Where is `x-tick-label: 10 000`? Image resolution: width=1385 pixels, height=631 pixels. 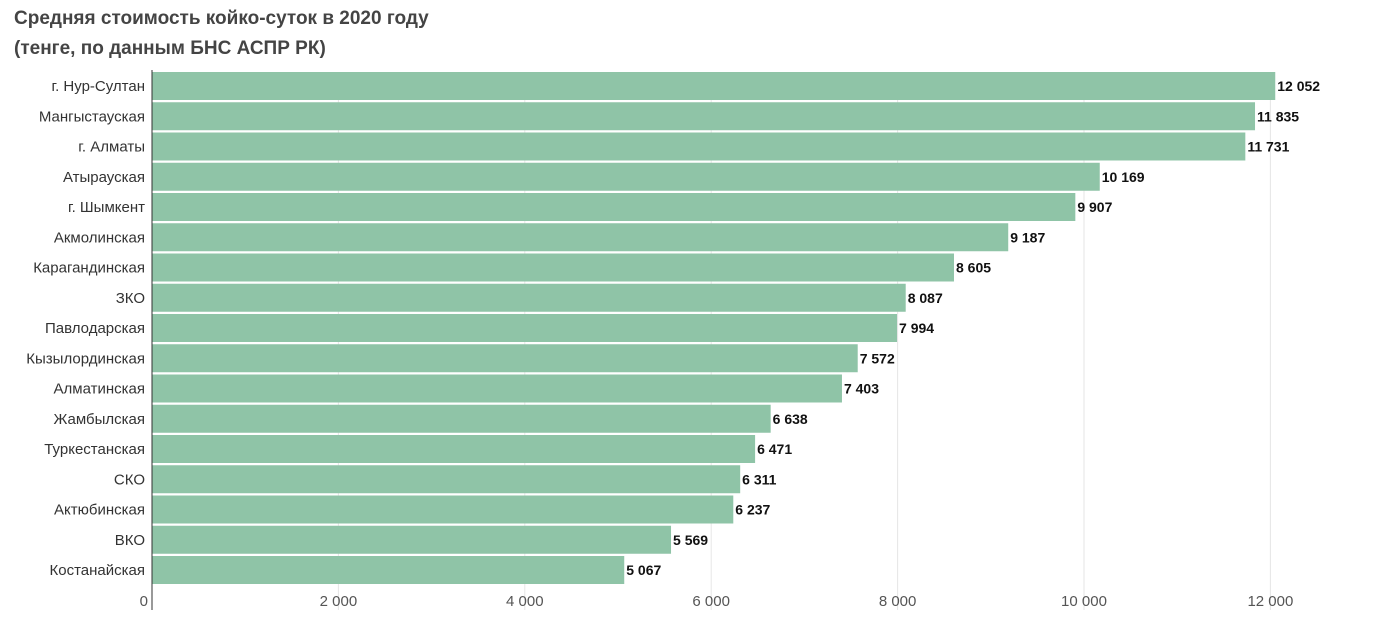 x-tick-label: 10 000 is located at coordinates (1084, 601).